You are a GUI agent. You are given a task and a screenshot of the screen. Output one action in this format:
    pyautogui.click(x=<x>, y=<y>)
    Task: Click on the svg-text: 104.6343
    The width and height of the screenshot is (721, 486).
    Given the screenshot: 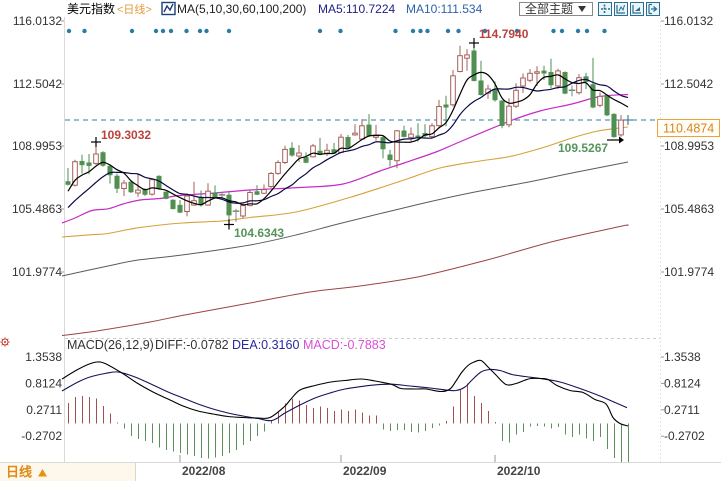 What is the action you would take?
    pyautogui.click(x=259, y=233)
    